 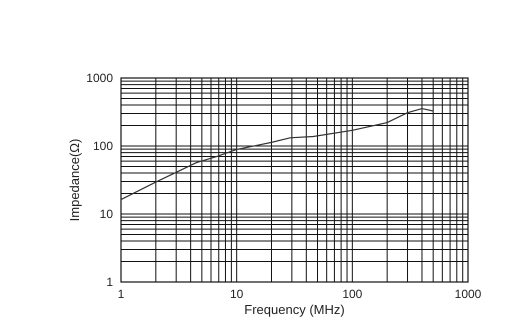 I want to click on x-tick-label: 100, so click(x=352, y=294).